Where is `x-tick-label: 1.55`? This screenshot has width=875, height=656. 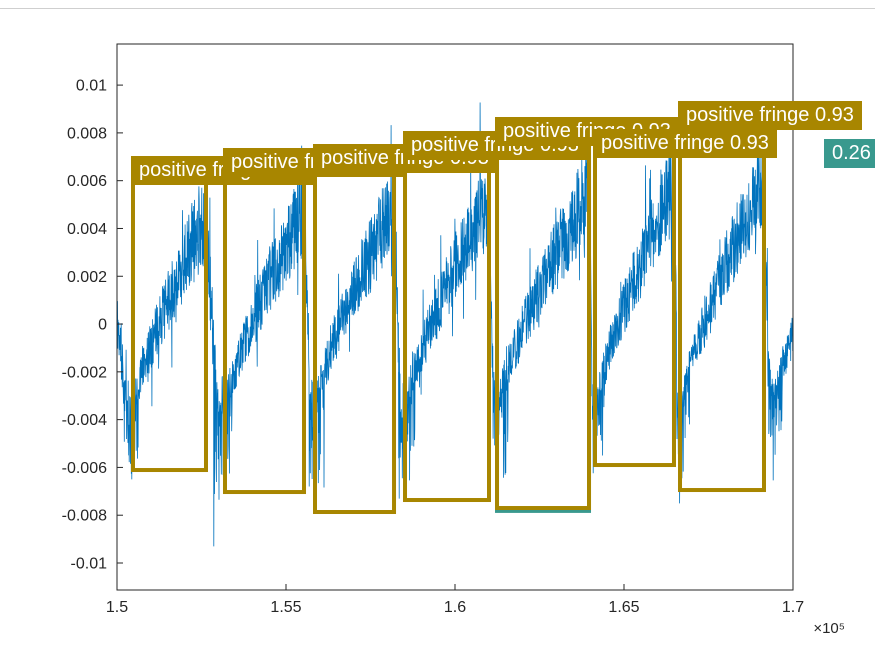
x-tick-label: 1.55 is located at coordinates (285, 607).